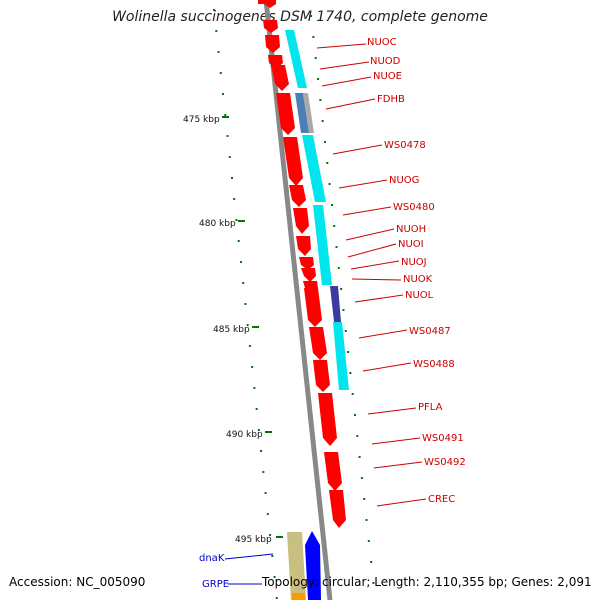 Image resolution: width=600 pixels, height=600 pixels. I want to click on gene-label-ws0492: WS0492, so click(445, 462).